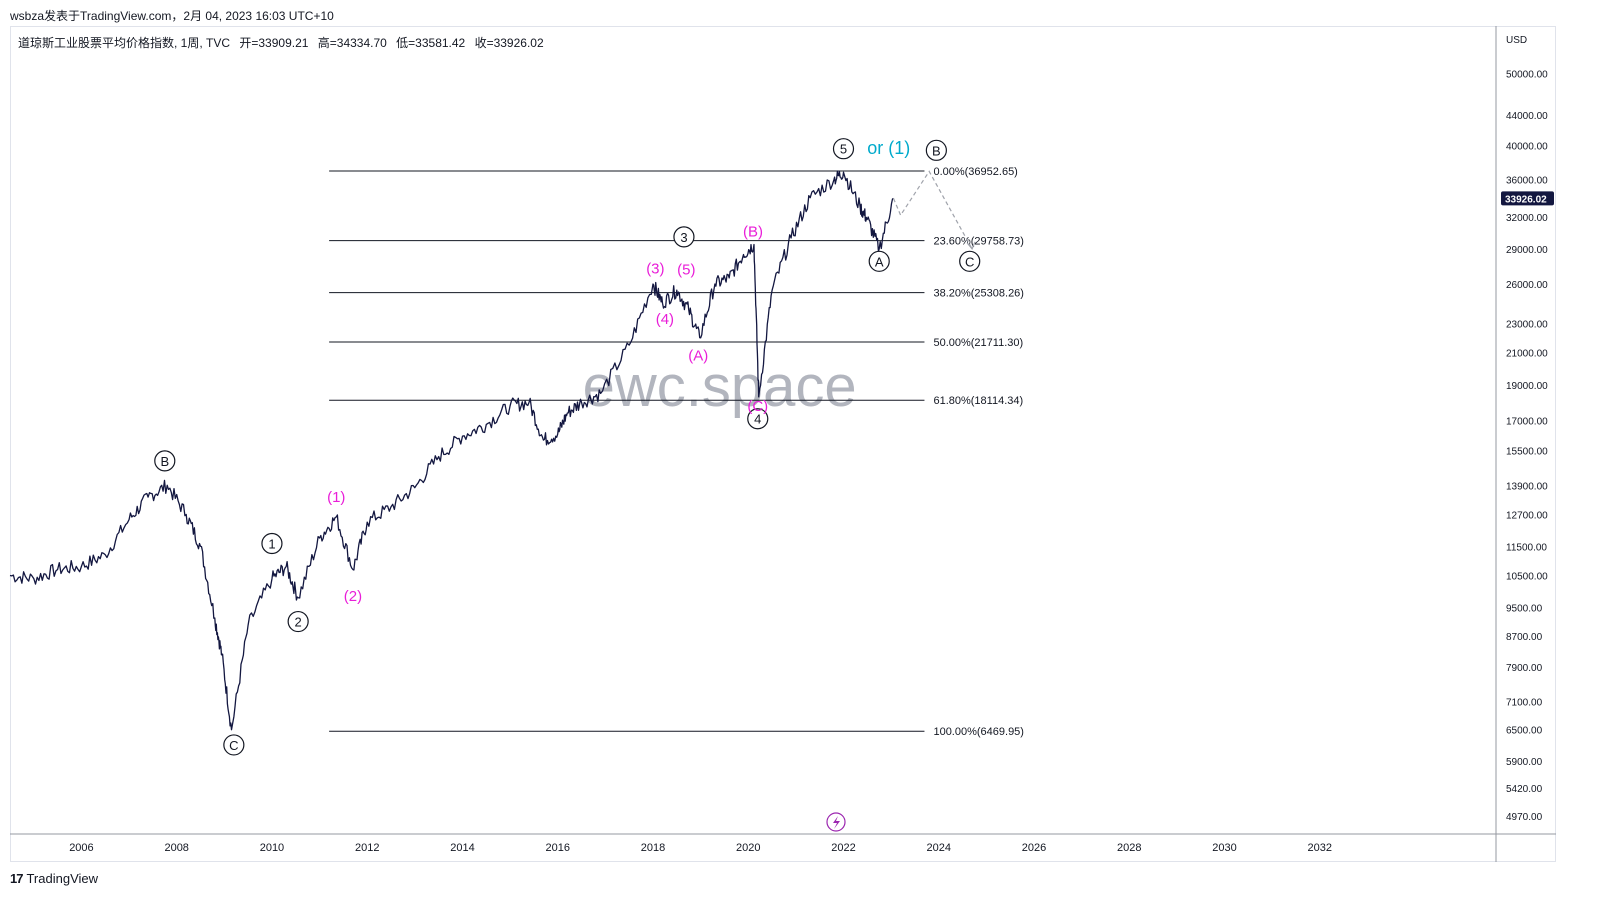 The width and height of the screenshot is (1603, 916). Describe the element at coordinates (462, 848) in the screenshot. I see `time-axis-tick: 2014` at that location.